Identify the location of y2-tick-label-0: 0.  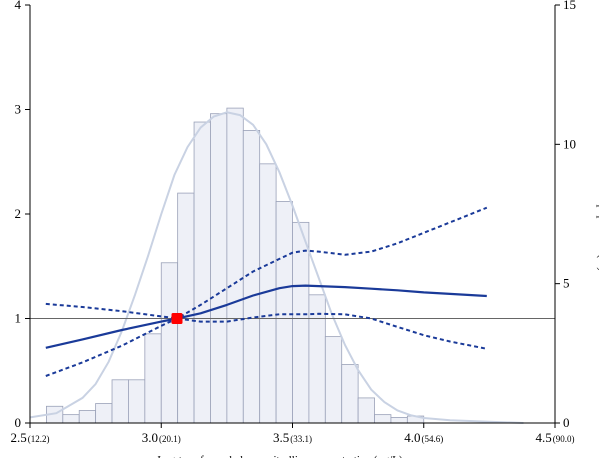
(566, 422).